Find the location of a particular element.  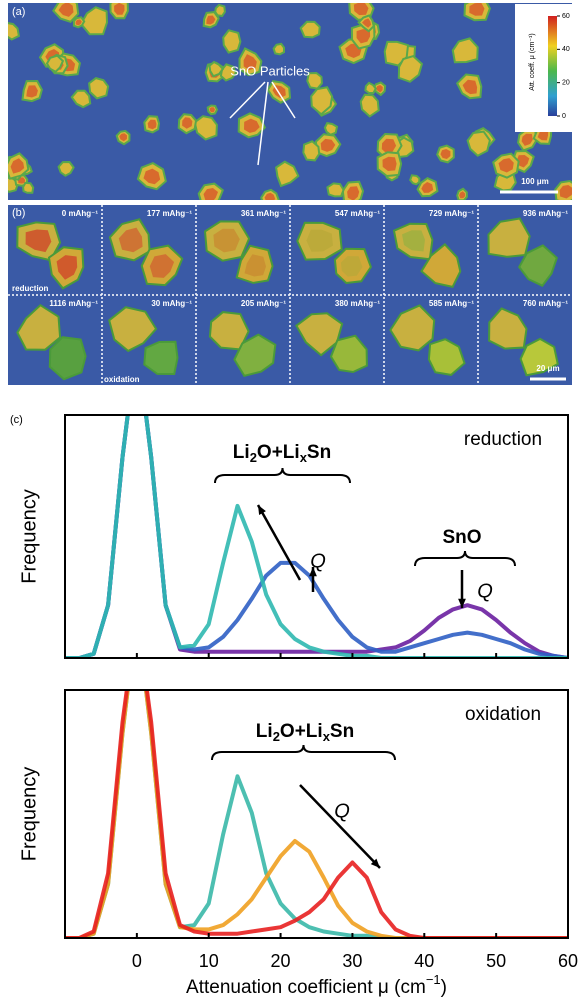

x-tick-label: 30 is located at coordinates (352, 961).